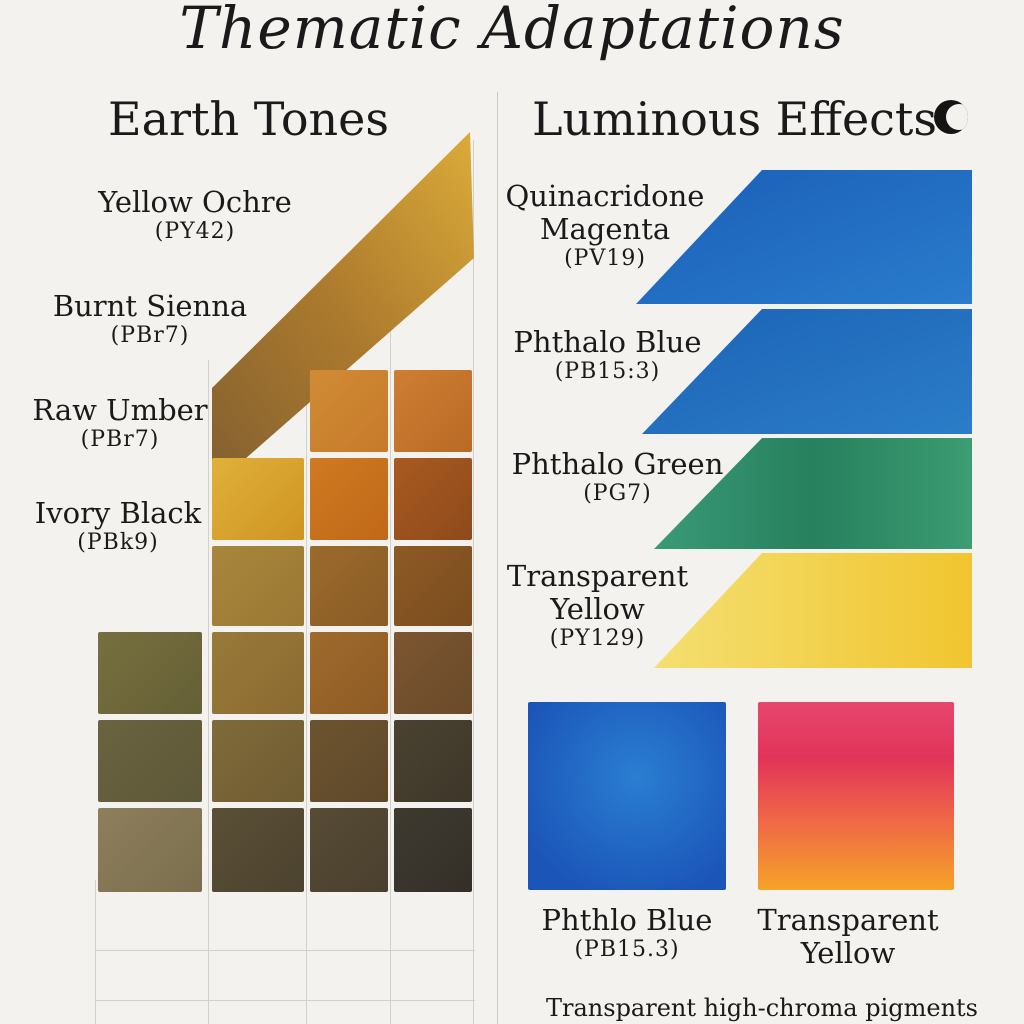 The width and height of the screenshot is (1024, 1024). What do you see at coordinates (195, 202) in the screenshot?
I see `pigment-name: Yellow Ochre` at bounding box center [195, 202].